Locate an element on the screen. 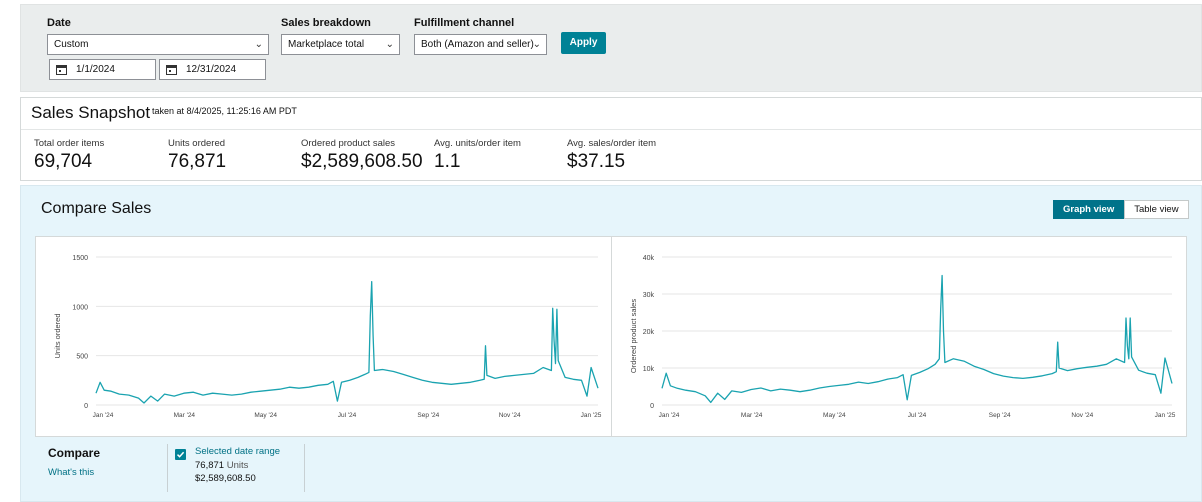 The image size is (1202, 502). metric-label: Units ordered is located at coordinates (197, 143).